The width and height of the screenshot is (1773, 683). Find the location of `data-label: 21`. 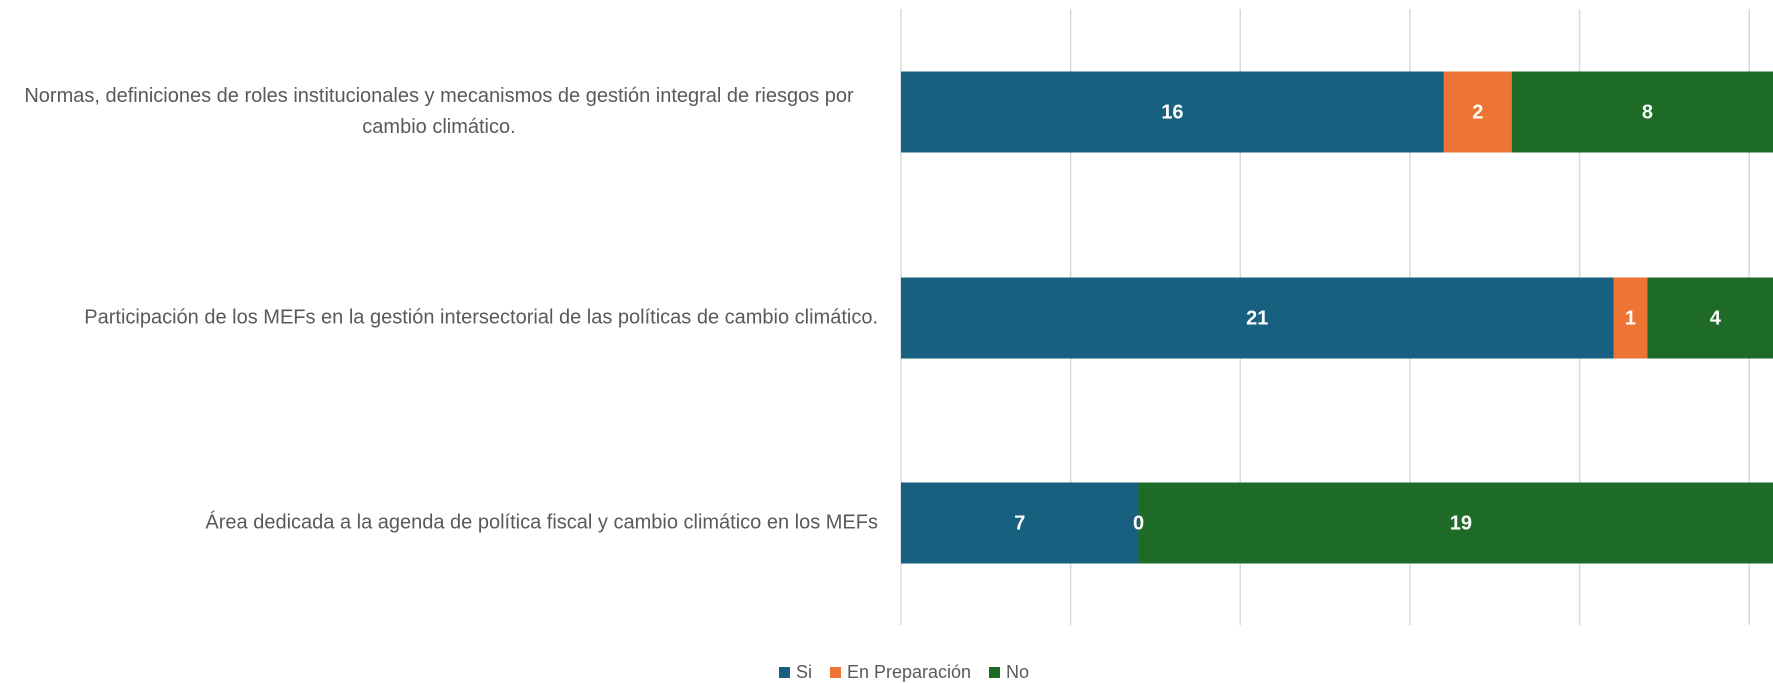

data-label: 21 is located at coordinates (1257, 318).